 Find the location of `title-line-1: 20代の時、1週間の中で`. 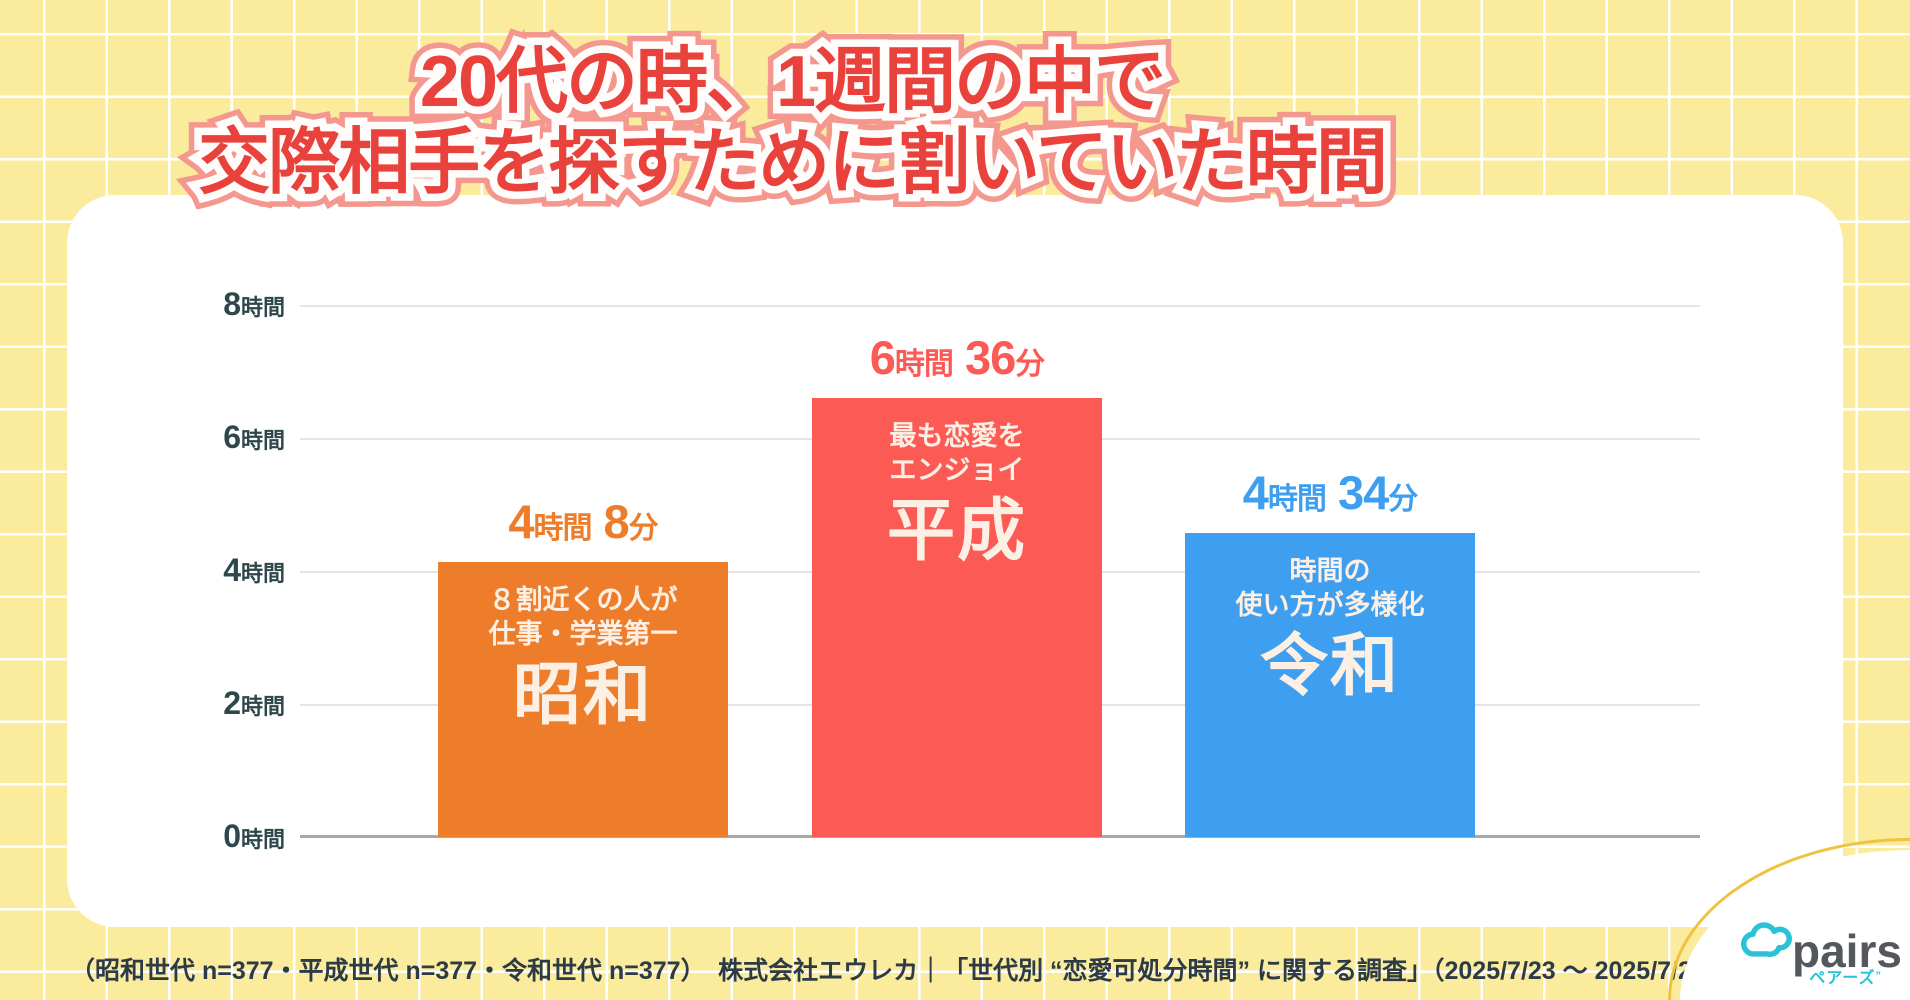

title-line-1: 20代の時、1週間の中で is located at coordinates (792, 82).